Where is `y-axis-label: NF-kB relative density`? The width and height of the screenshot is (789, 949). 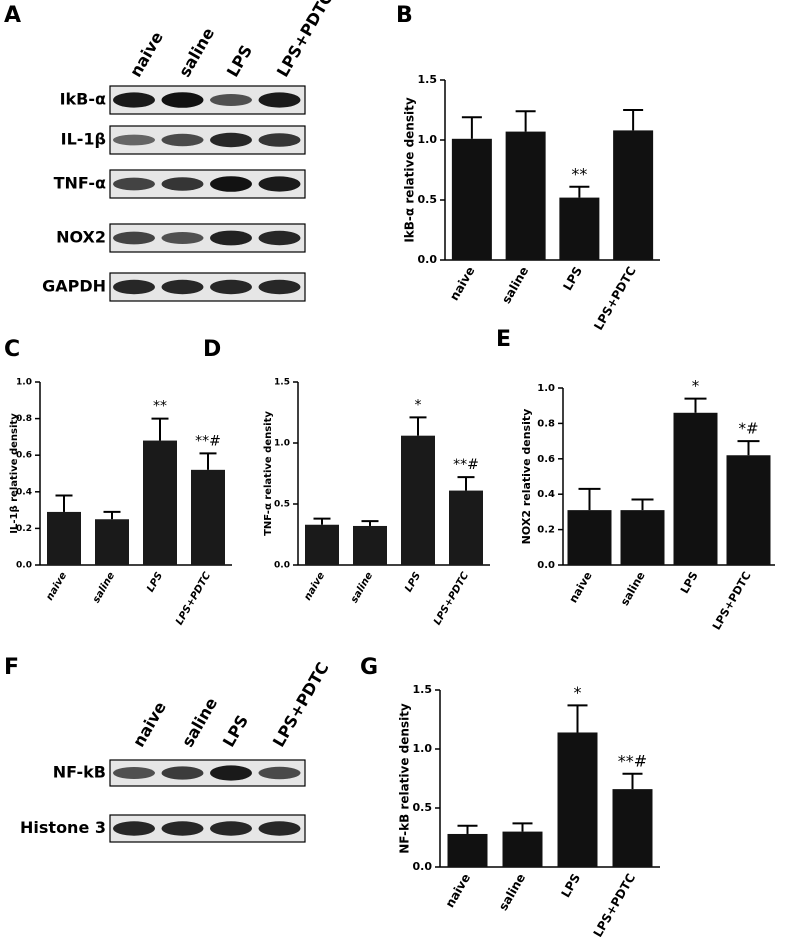
y-axis-label: NF-kB relative density is located at coordinates (405, 778).